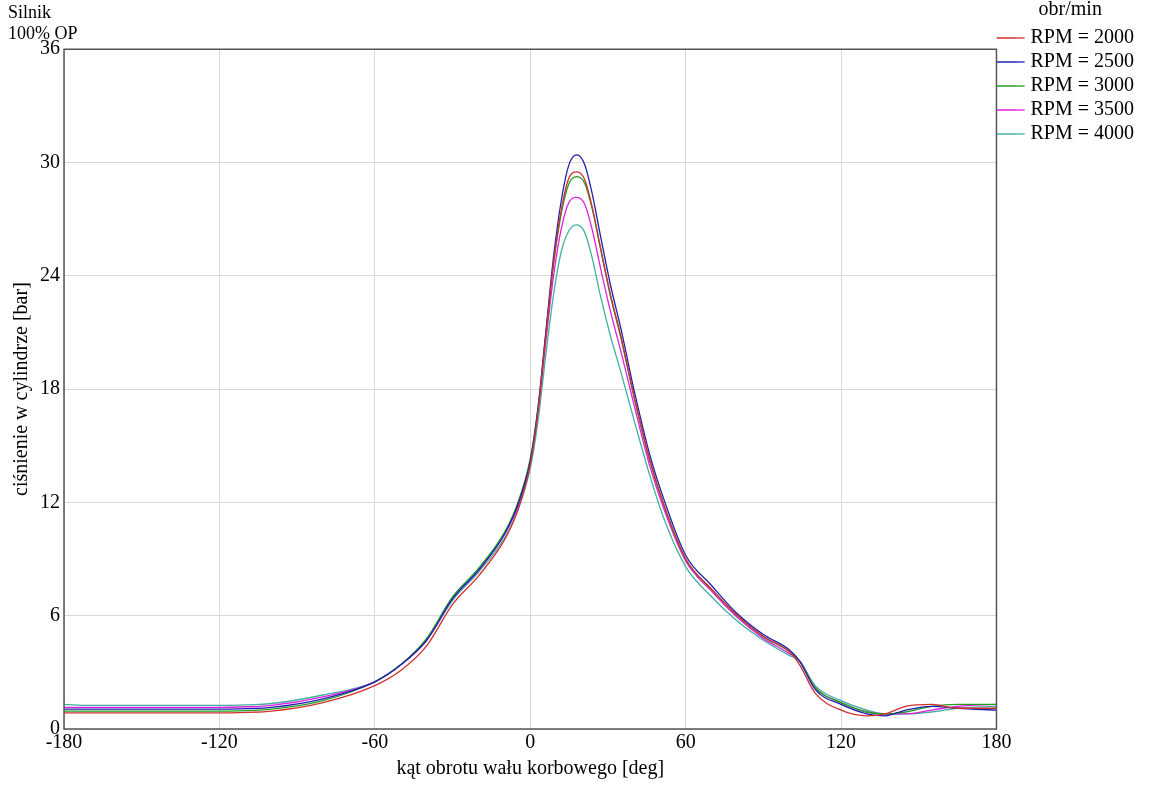  I want to click on legend-label: RPM = 2000, so click(1082, 36).